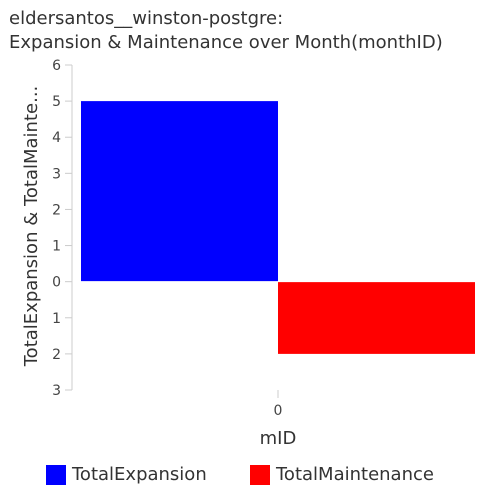 This screenshot has height=500, width=500. Describe the element at coordinates (179, 191) in the screenshot. I see `bar-totalexpansion` at that location.